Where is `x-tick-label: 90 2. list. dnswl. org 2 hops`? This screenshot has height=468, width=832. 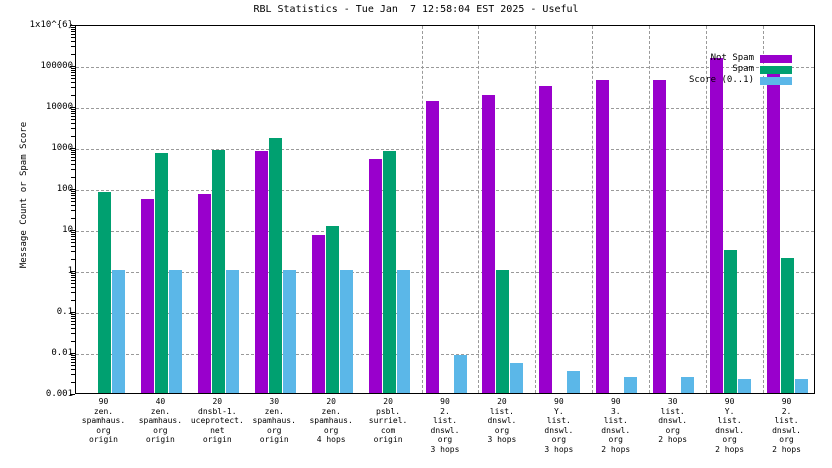 x-tick-label: 90 2. list. dnswl. org 2 hops is located at coordinates (786, 425).